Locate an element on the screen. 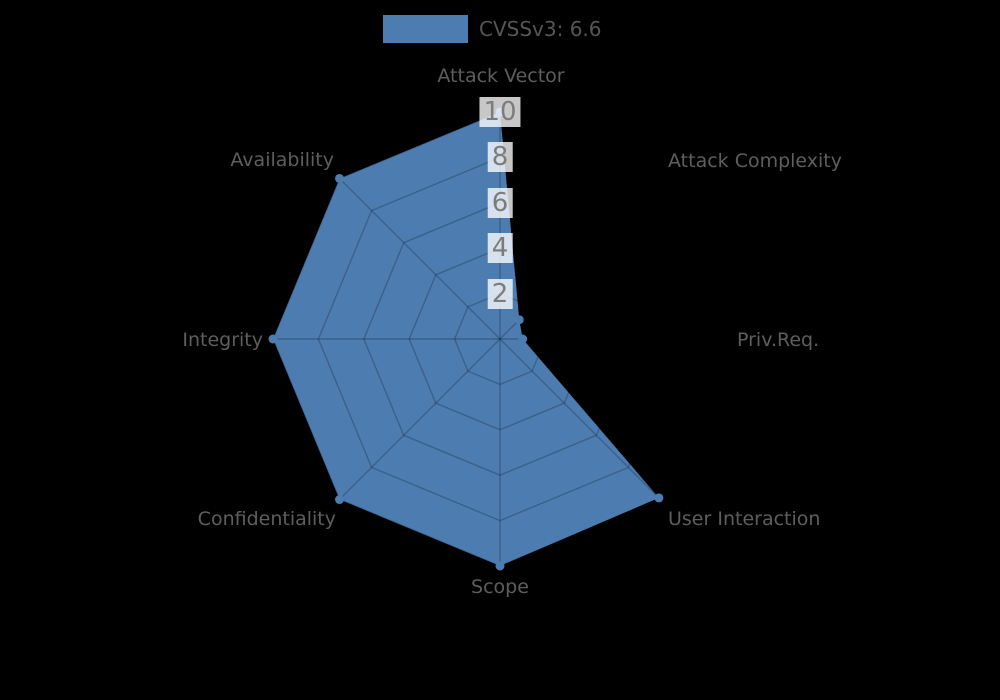  radial-tick-label-8: 8 is located at coordinates (500, 157).